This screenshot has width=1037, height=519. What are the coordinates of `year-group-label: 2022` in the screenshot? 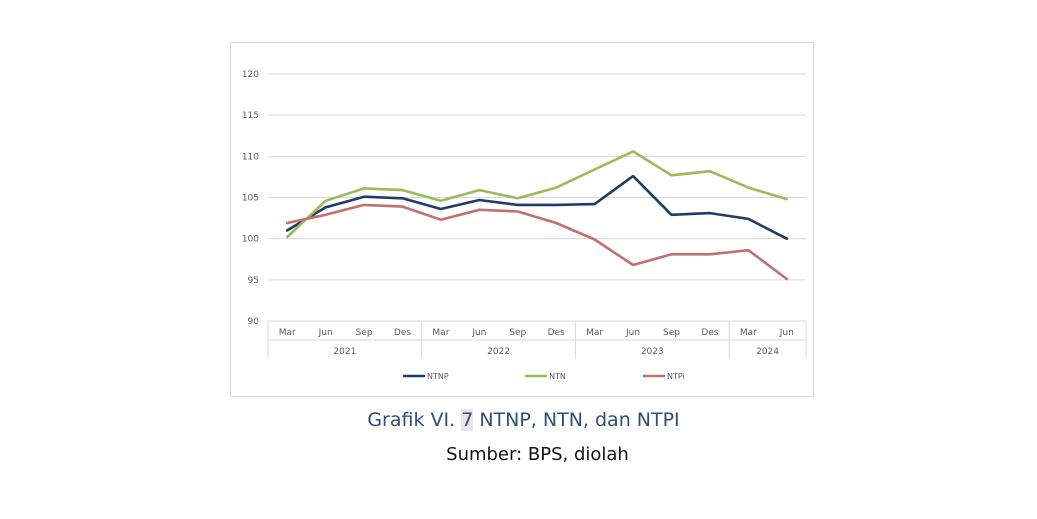 It's located at (498, 352).